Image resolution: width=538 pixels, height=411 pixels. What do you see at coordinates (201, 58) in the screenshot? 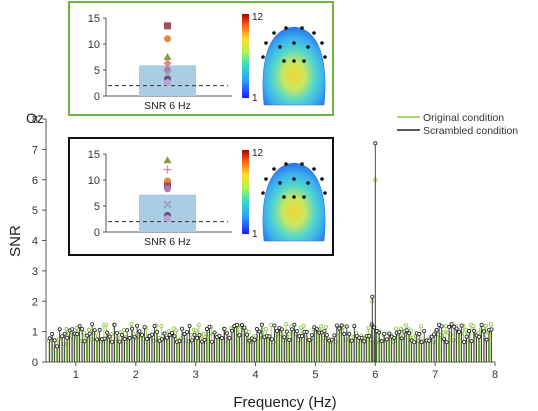
I see `inset-original-condition: 0 5 10 15 SNR 6 Hz 12 1` at bounding box center [201, 58].